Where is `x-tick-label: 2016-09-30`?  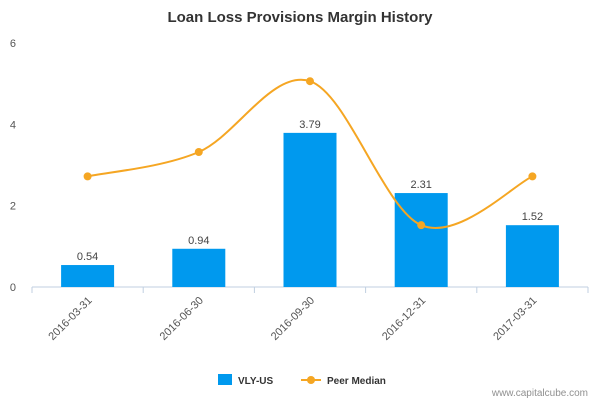
x-tick-label: 2016-09-30 is located at coordinates (293, 319).